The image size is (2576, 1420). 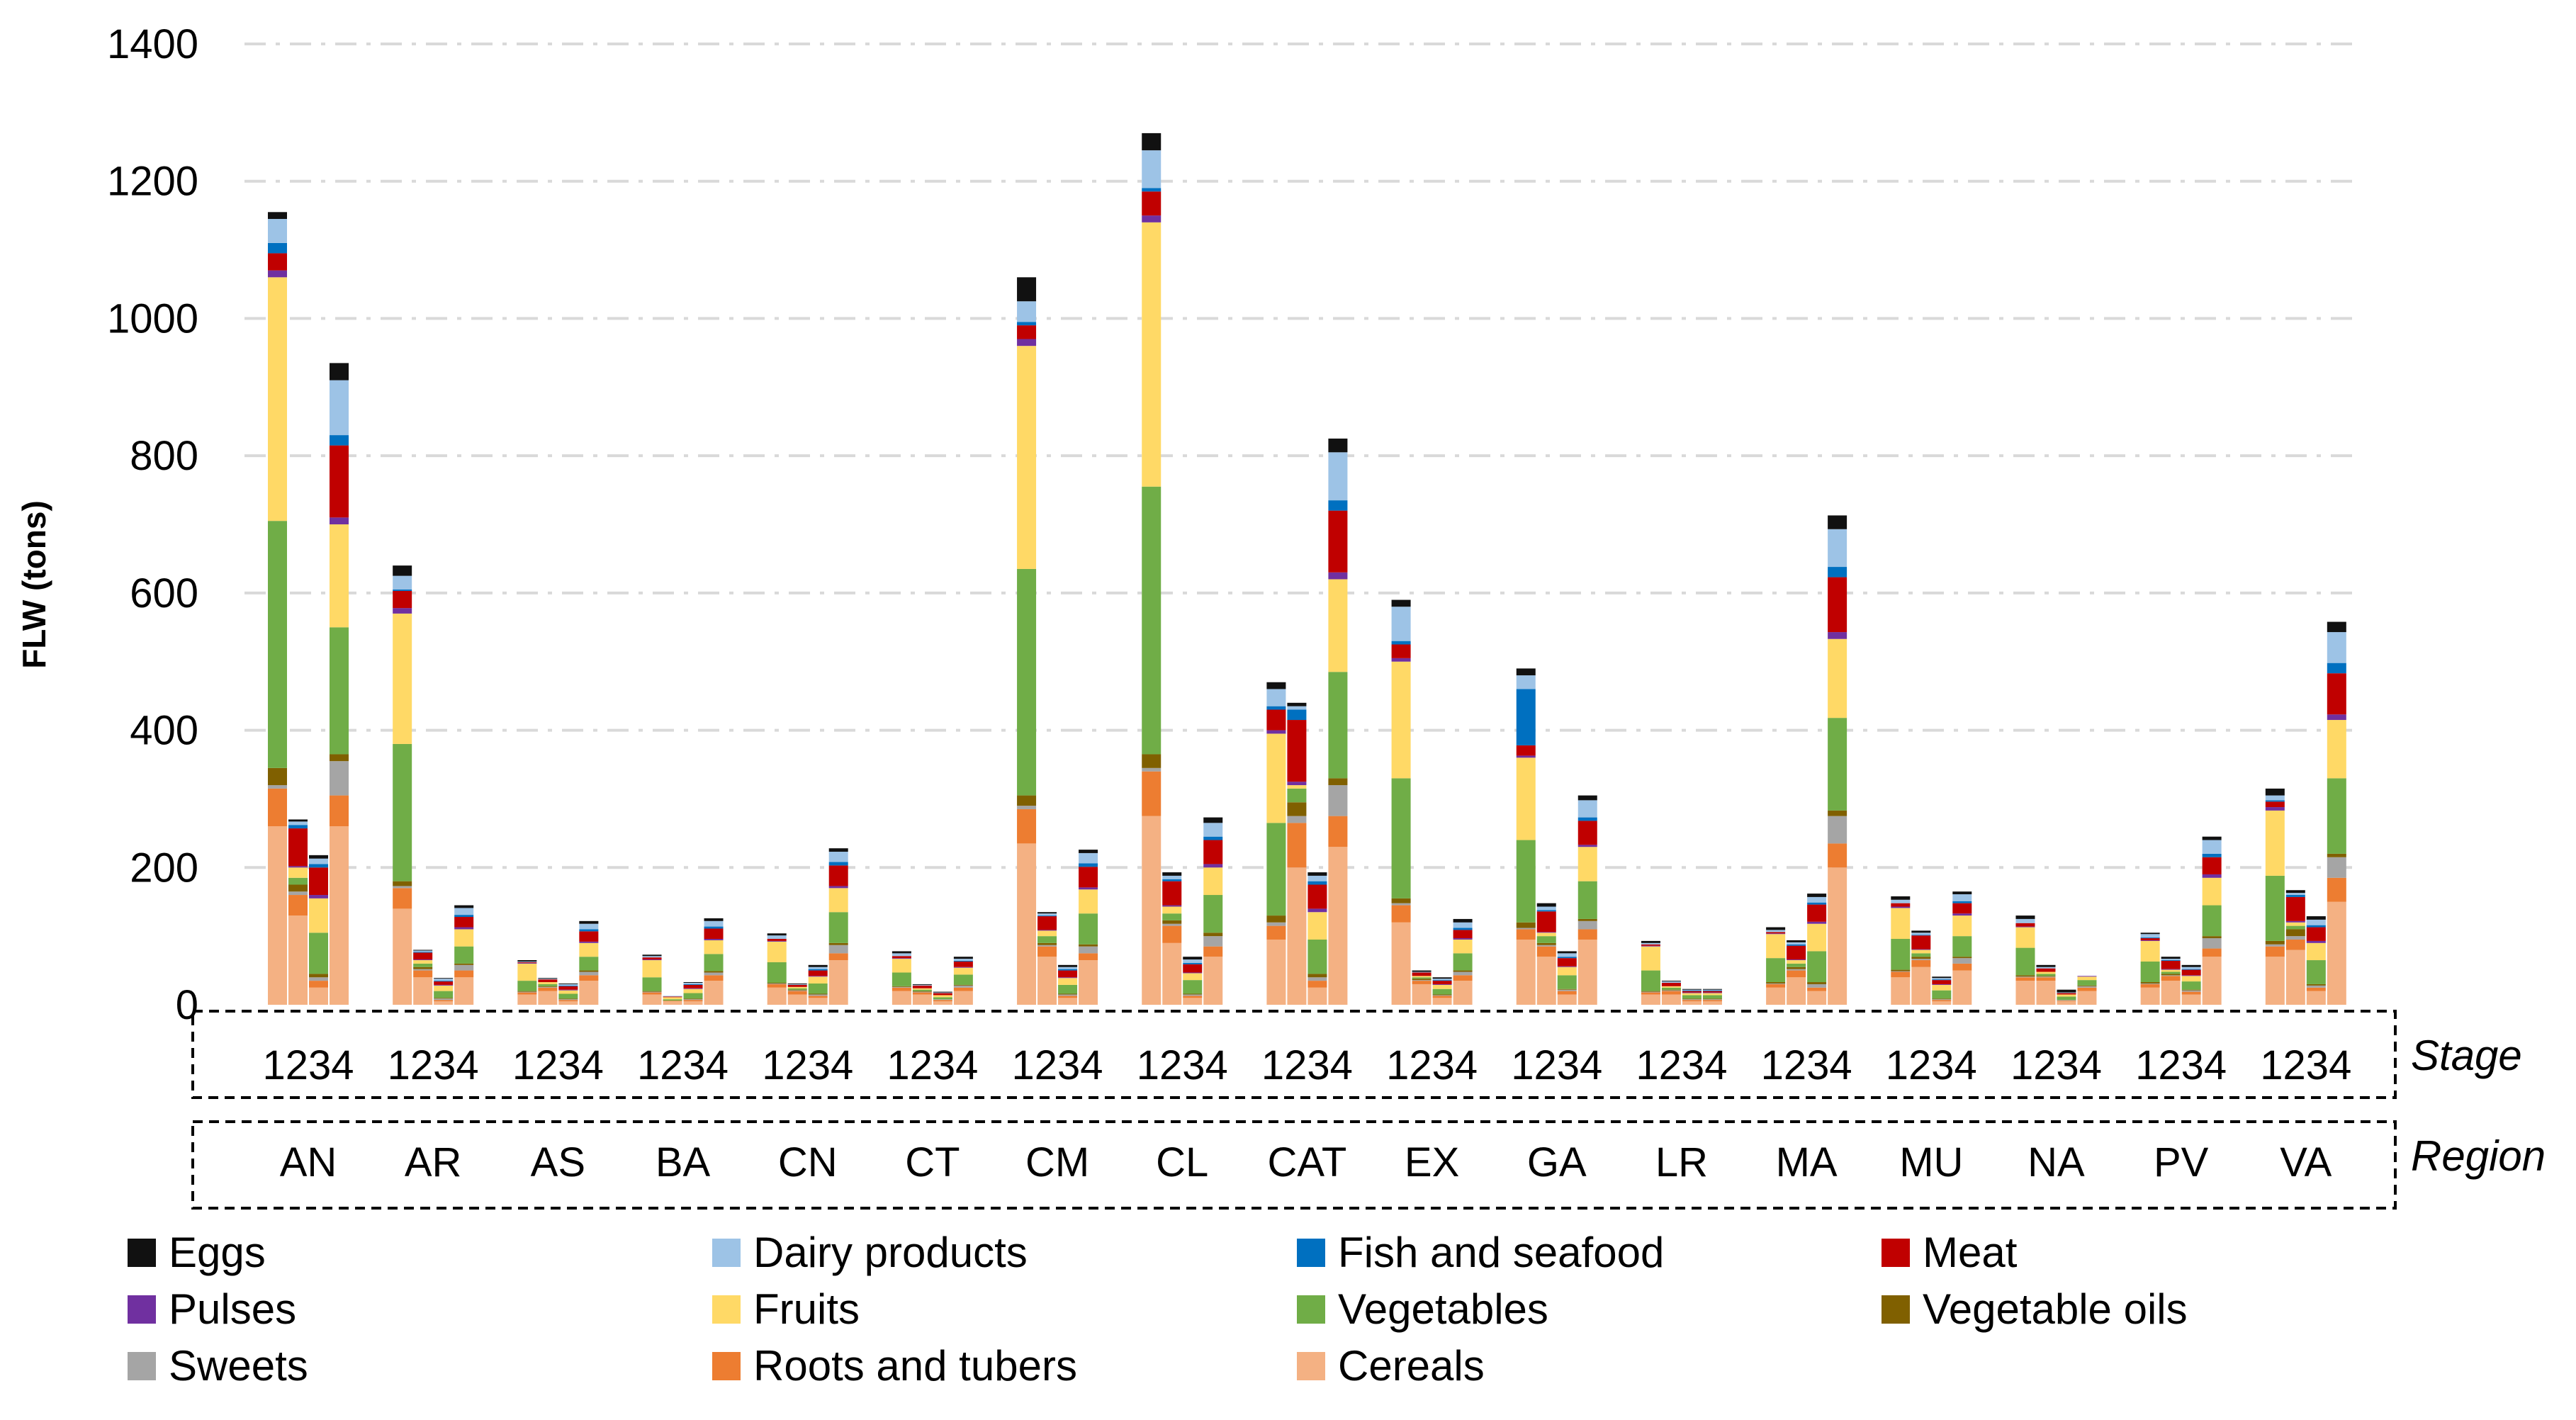 What do you see at coordinates (714, 923) in the screenshot?
I see `bar-segment-ba-4-dairy-products` at bounding box center [714, 923].